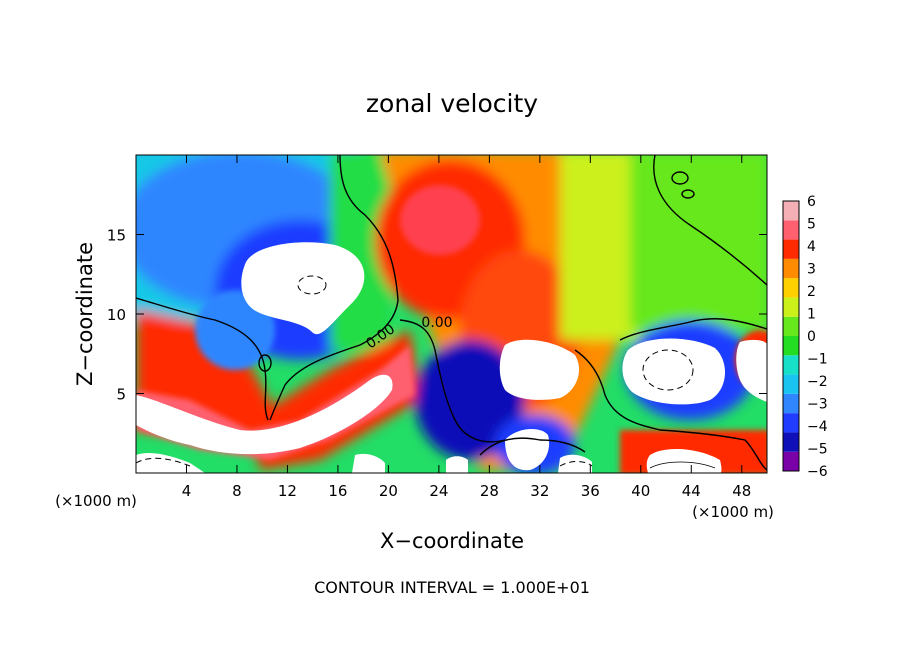  I want to click on colorbar-label: 2, so click(811, 292).